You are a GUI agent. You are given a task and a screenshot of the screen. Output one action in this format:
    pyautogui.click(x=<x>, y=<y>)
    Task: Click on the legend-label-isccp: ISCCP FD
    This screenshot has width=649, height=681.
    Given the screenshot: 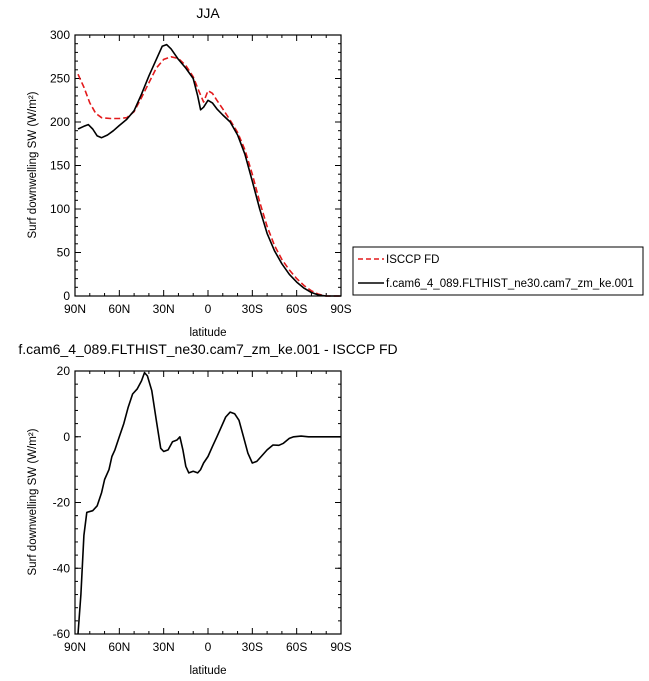 What is the action you would take?
    pyautogui.click(x=412, y=260)
    